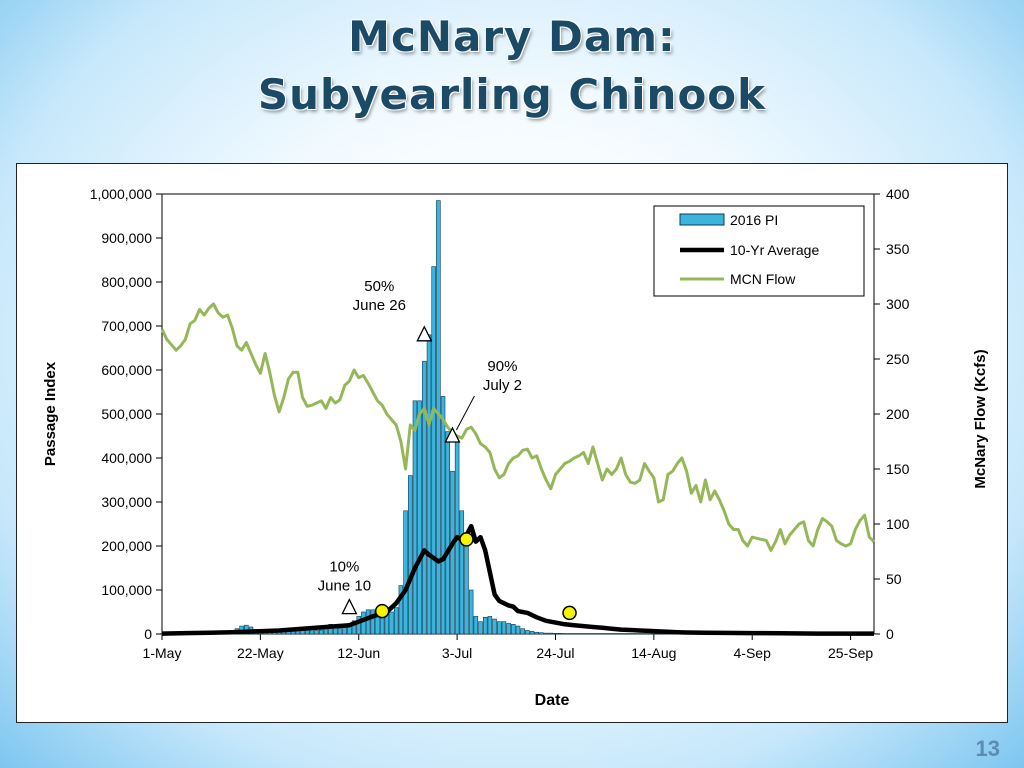 The height and width of the screenshot is (768, 1024). Describe the element at coordinates (126, 546) in the screenshot. I see `y-tick-label: 200,000` at that location.